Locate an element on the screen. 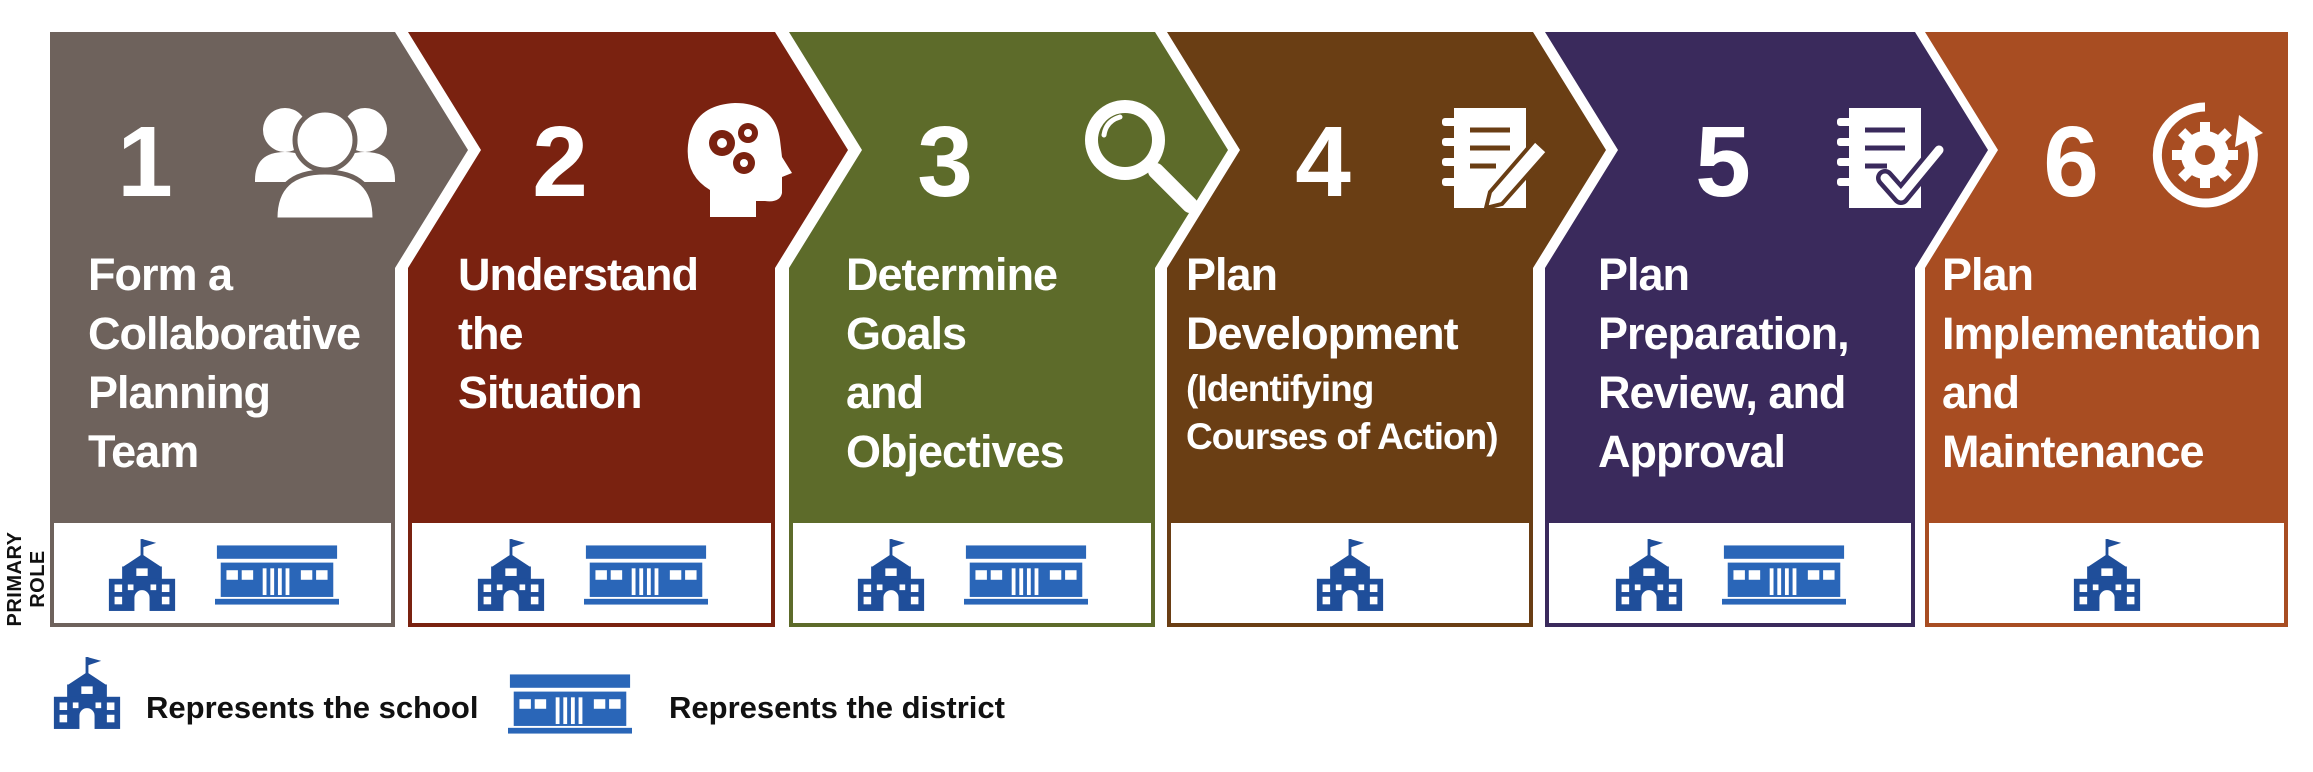 The width and height of the screenshot is (2313, 772). legend-district-label: Represents the district is located at coordinates (837, 707).